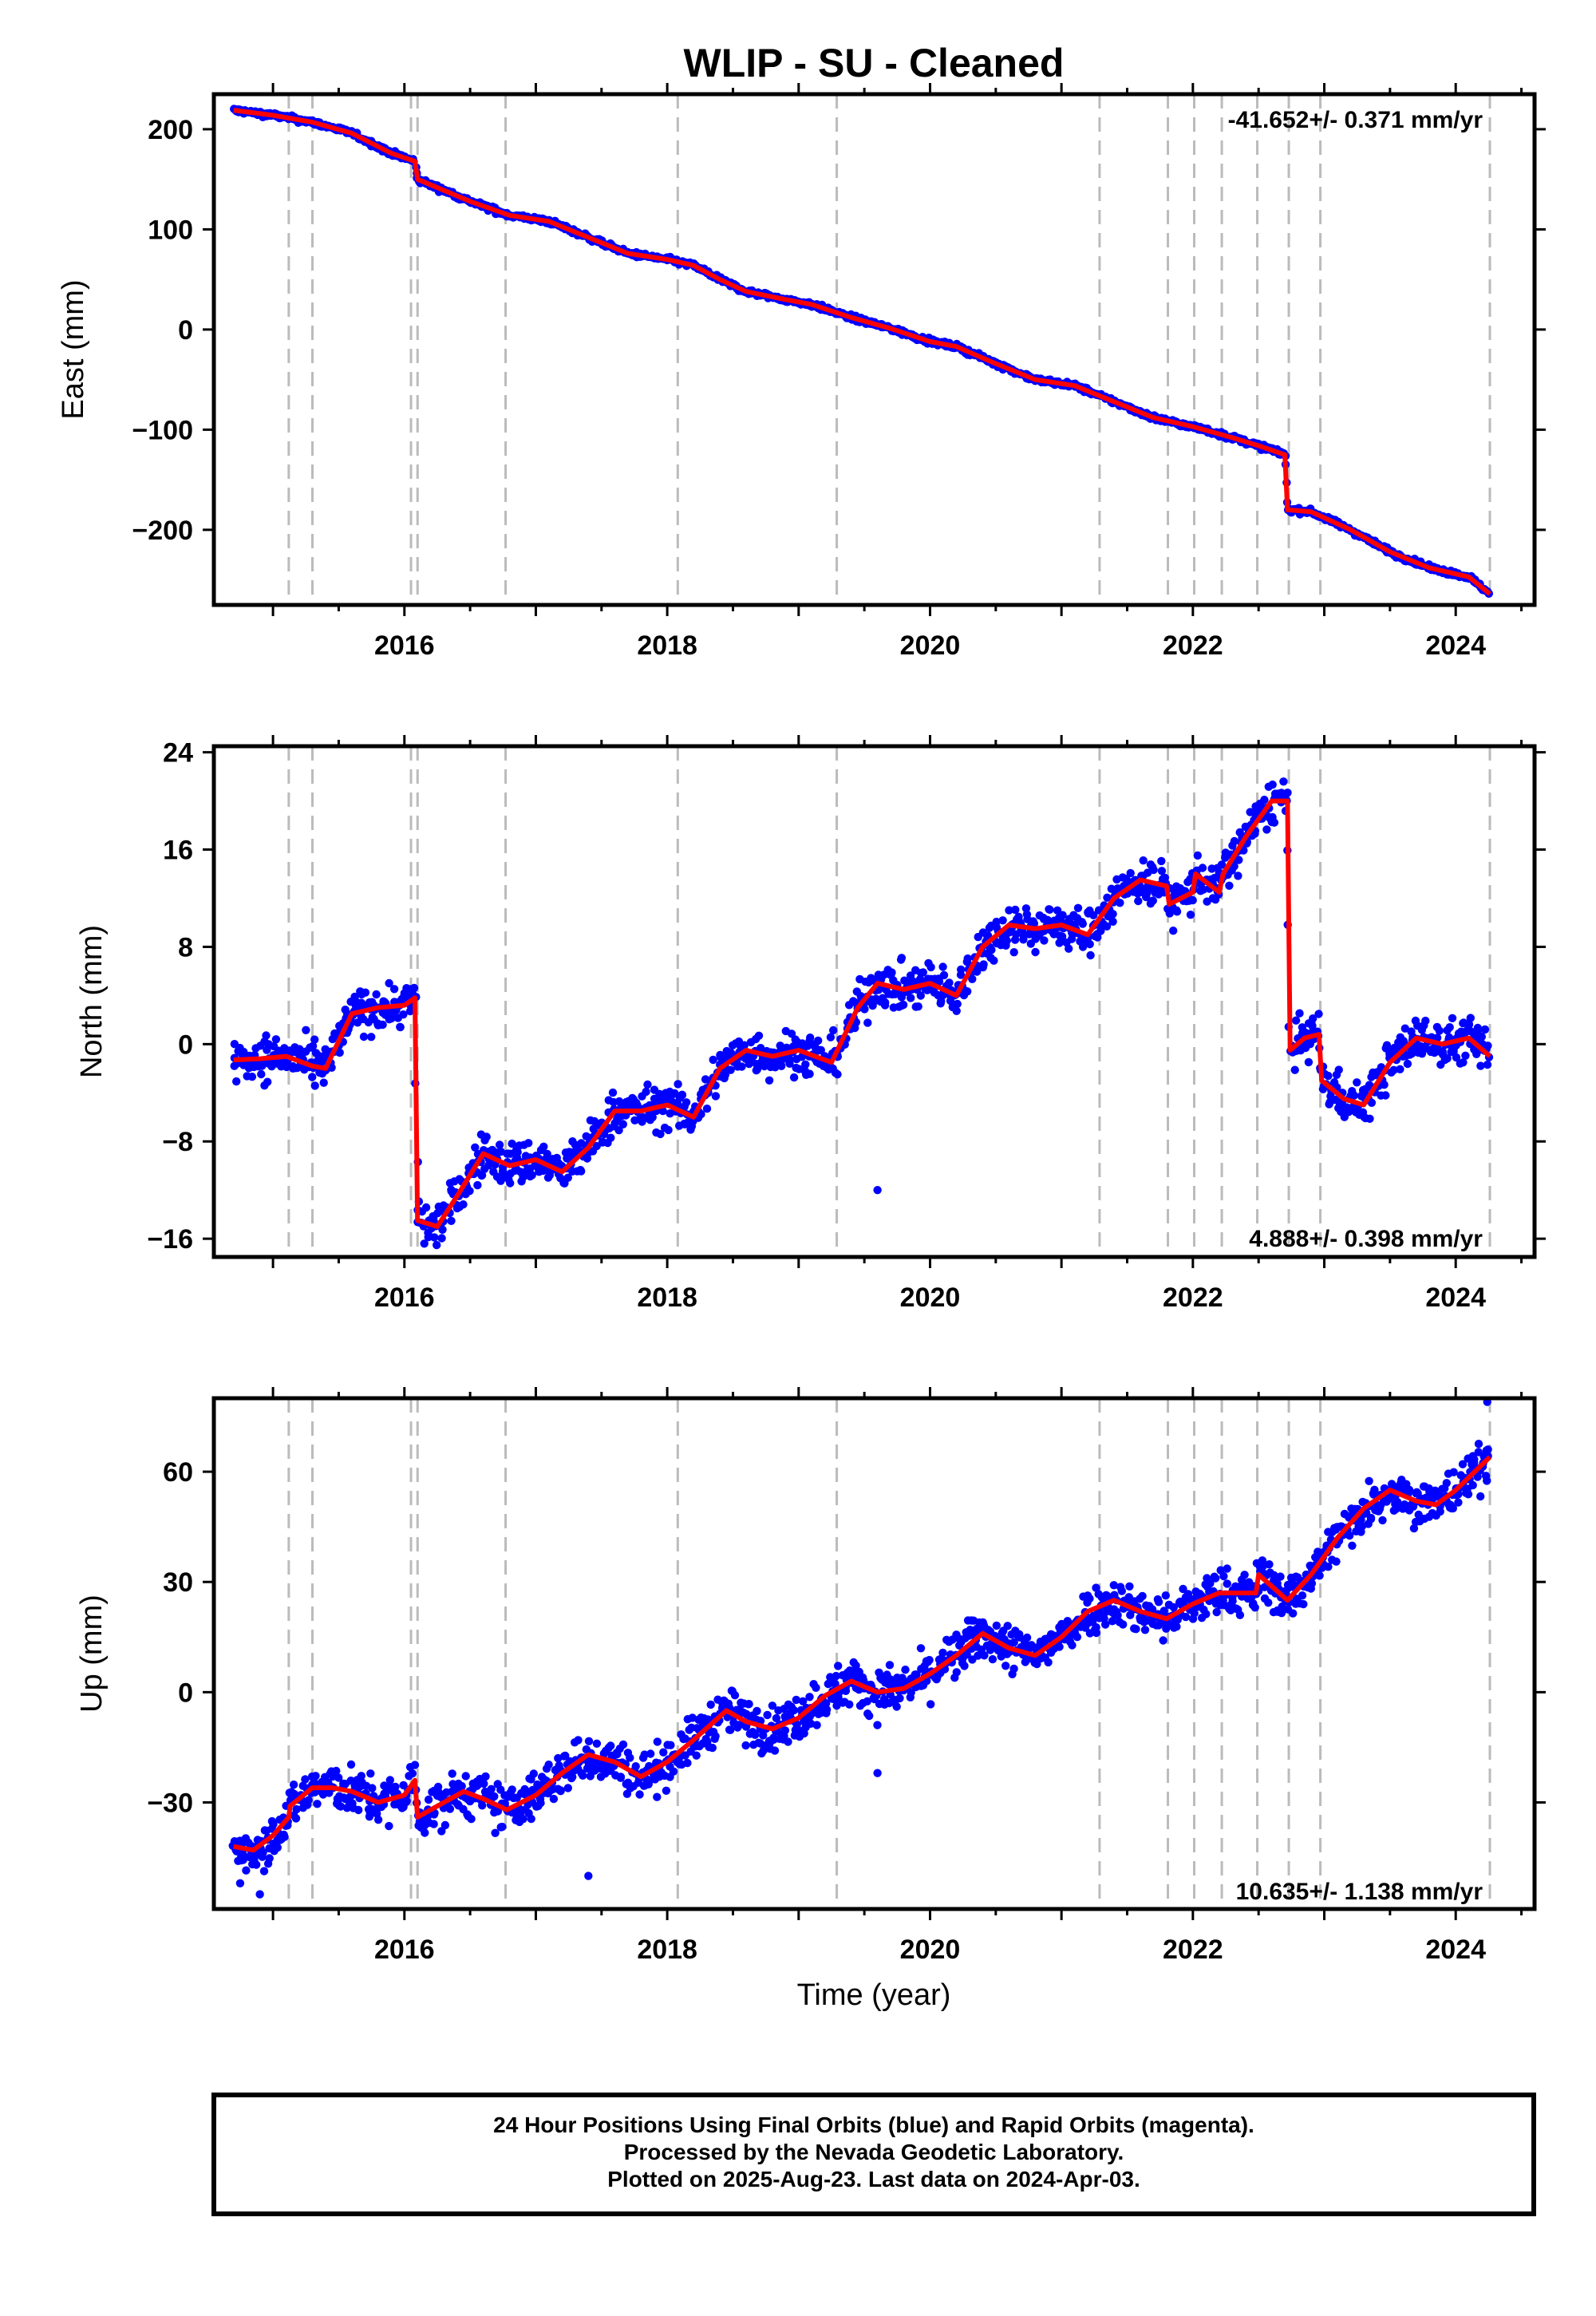  Describe the element at coordinates (185, 330) in the screenshot. I see `east-y-tick-label: 0` at that location.